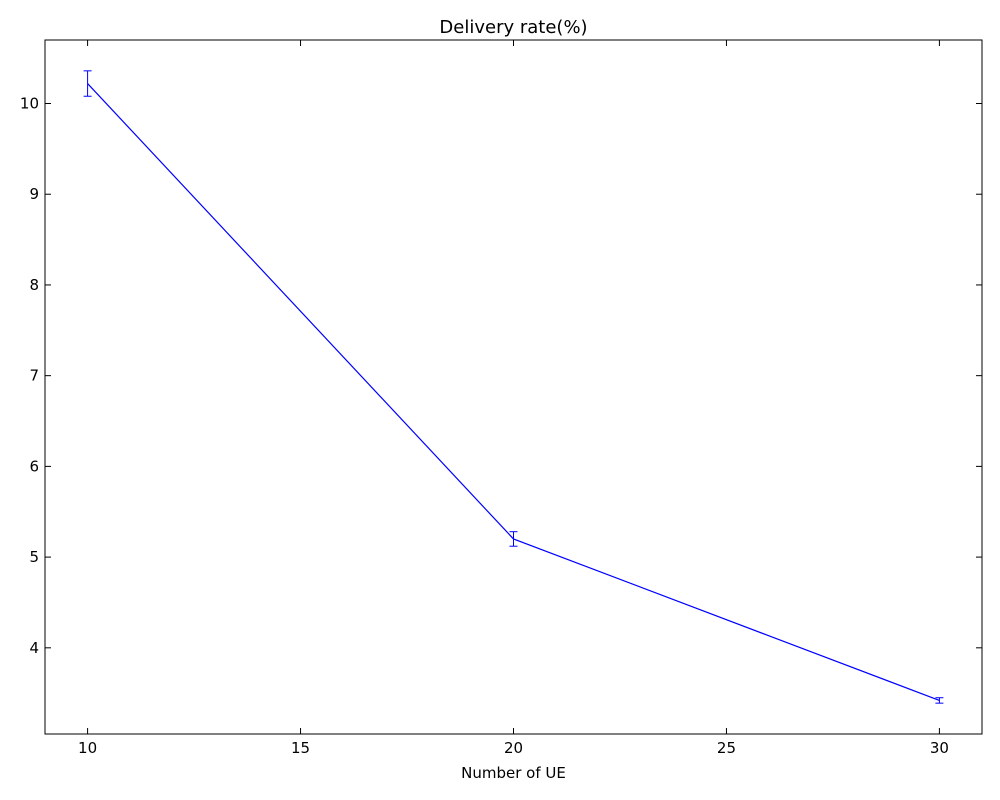 This screenshot has width=1000, height=800. I want to click on y-tick-label: 5, so click(34, 557).